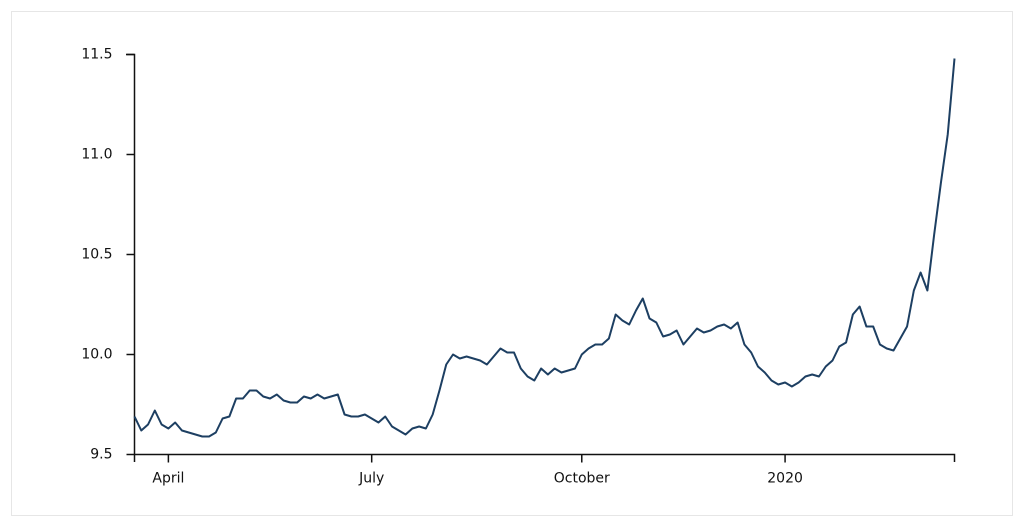 Image resolution: width=1024 pixels, height=526 pixels. Describe the element at coordinates (582, 479) in the screenshot. I see `x-tick-label: October` at that location.